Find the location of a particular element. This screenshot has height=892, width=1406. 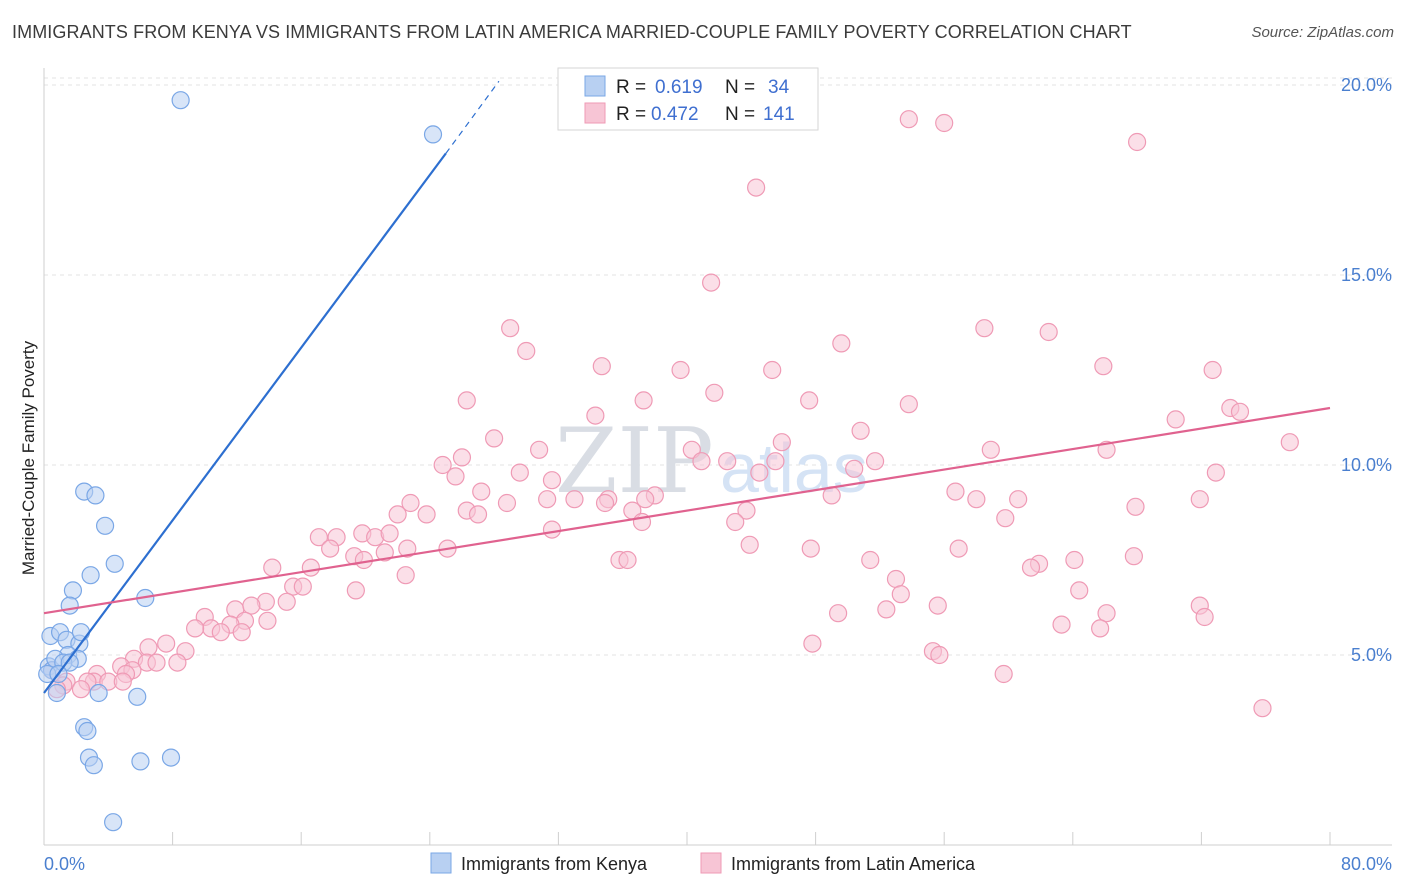

bottom-legend-swatch-kenya is located at coordinates (441, 863).